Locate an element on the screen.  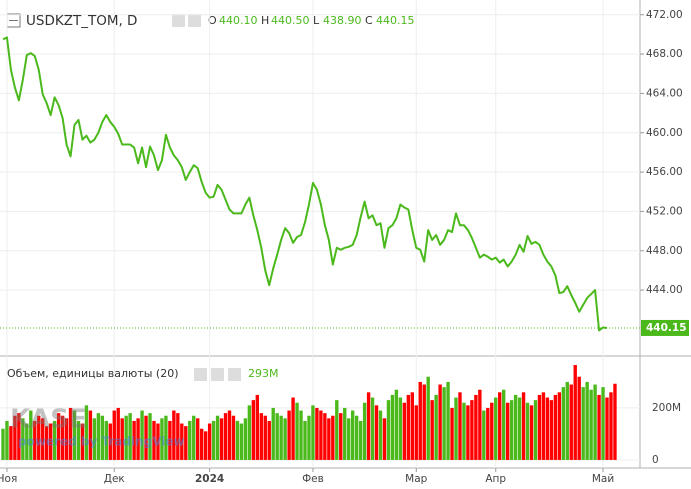
volume-value: 293M is located at coordinates (263, 373).